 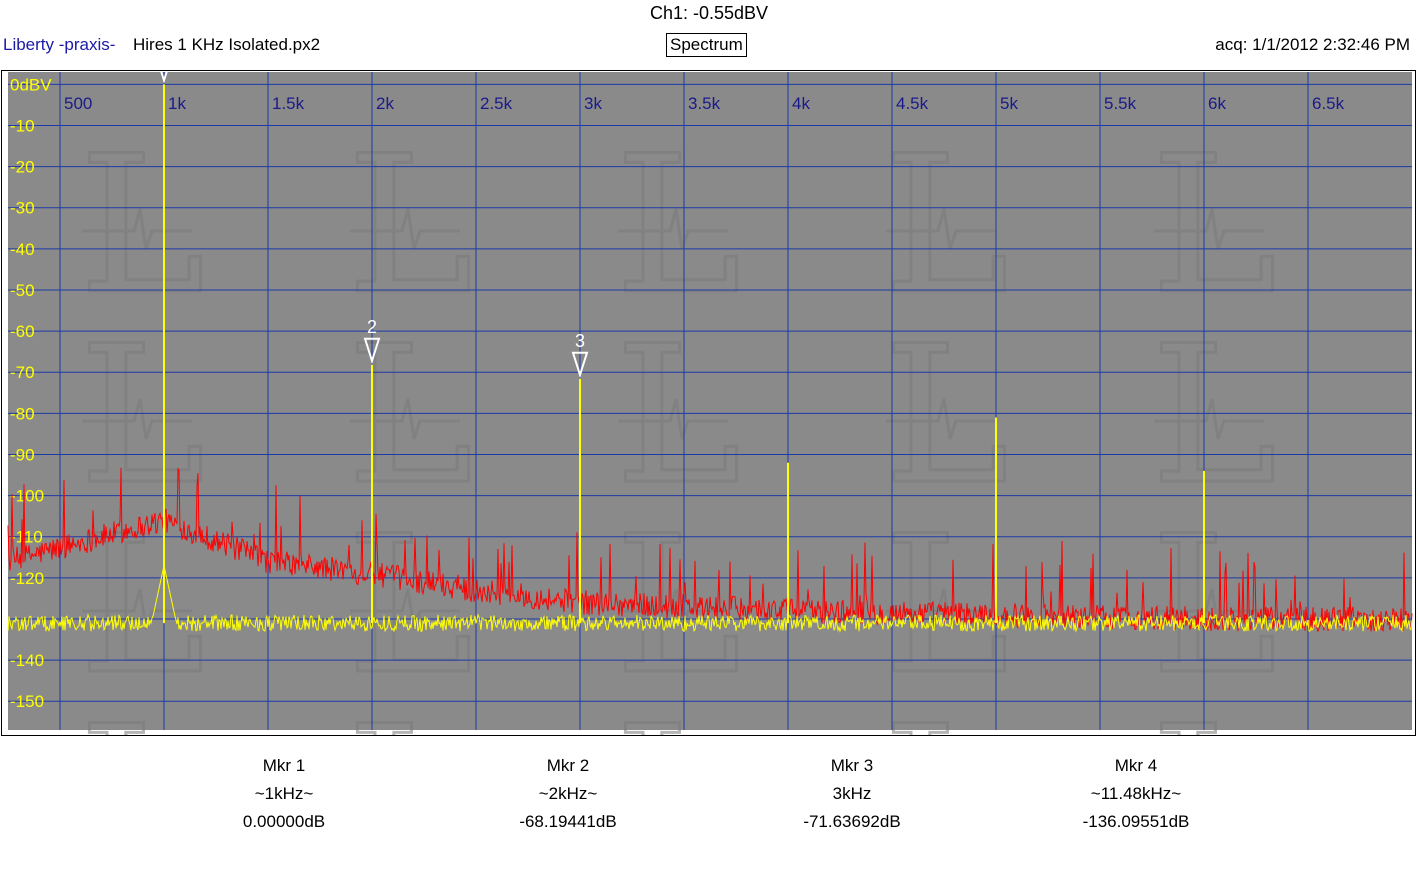 I want to click on y-tick-label: -60, so click(x=22, y=331).